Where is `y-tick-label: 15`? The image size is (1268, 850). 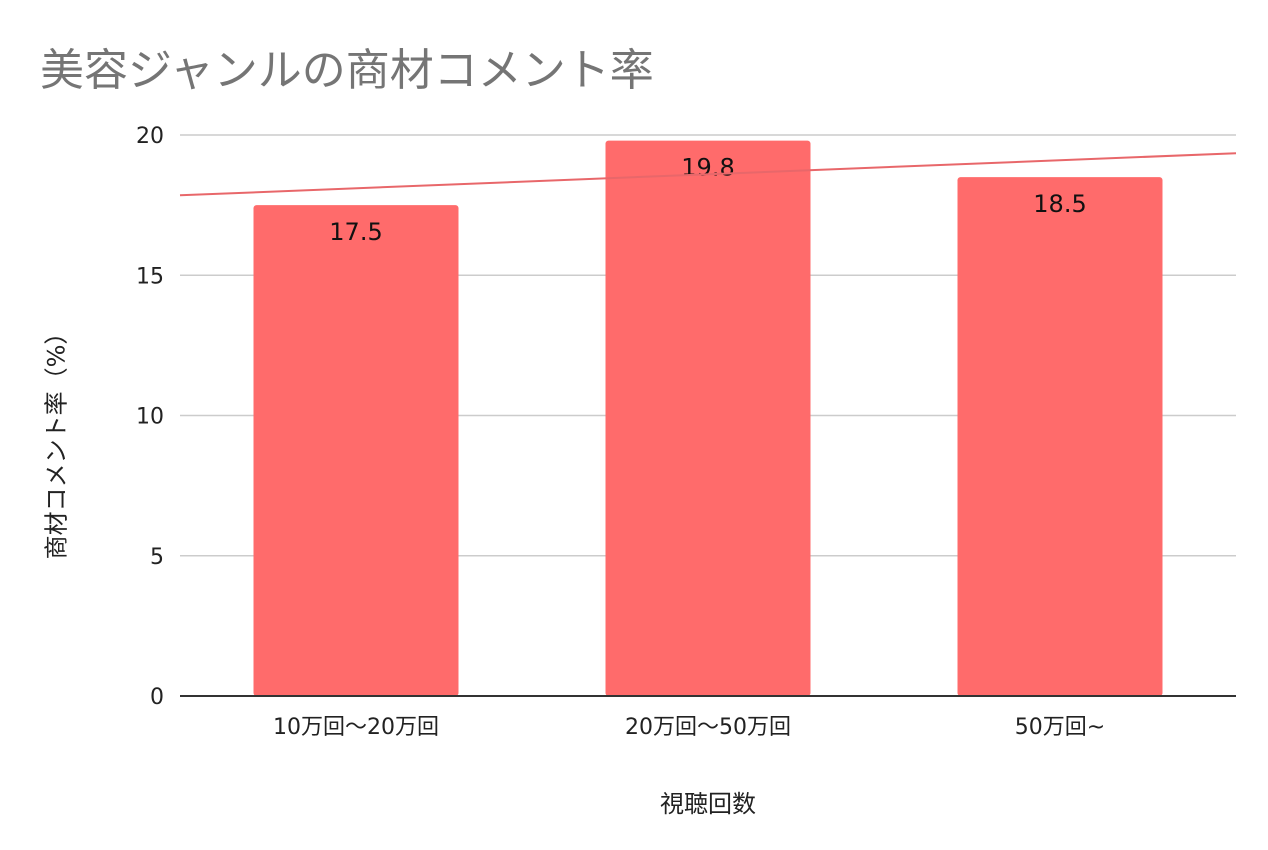
y-tick-label: 15 is located at coordinates (150, 276).